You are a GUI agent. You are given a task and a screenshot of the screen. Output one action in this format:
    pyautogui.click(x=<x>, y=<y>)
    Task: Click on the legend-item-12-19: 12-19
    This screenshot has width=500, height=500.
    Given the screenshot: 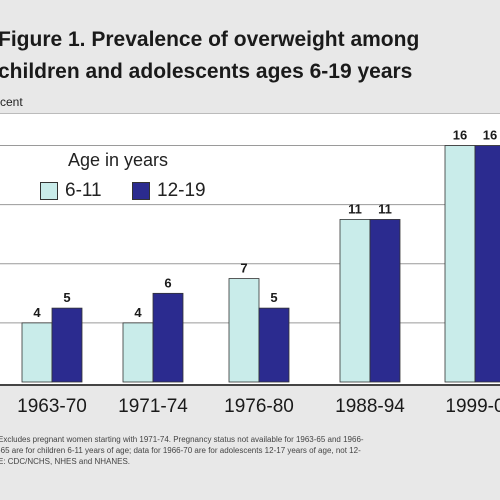 What is the action you would take?
    pyautogui.click(x=169, y=191)
    